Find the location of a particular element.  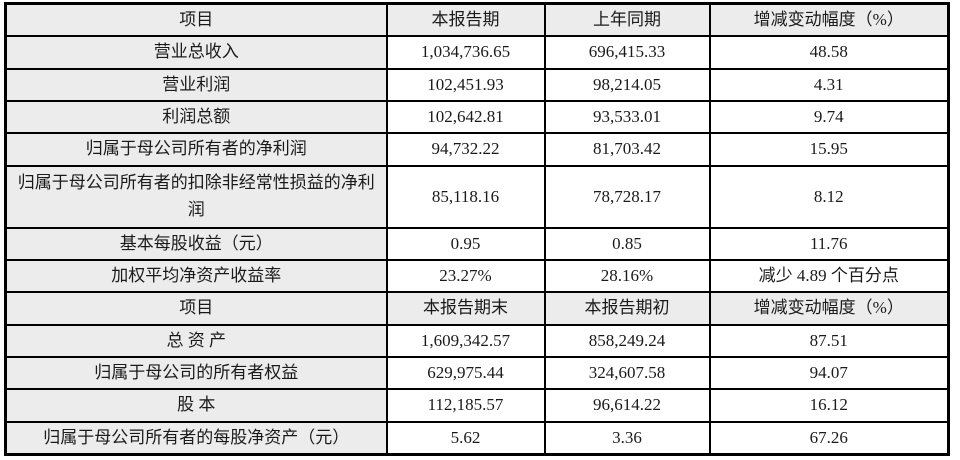

header-cell-current-period: 本报告期 is located at coordinates (465, 20).